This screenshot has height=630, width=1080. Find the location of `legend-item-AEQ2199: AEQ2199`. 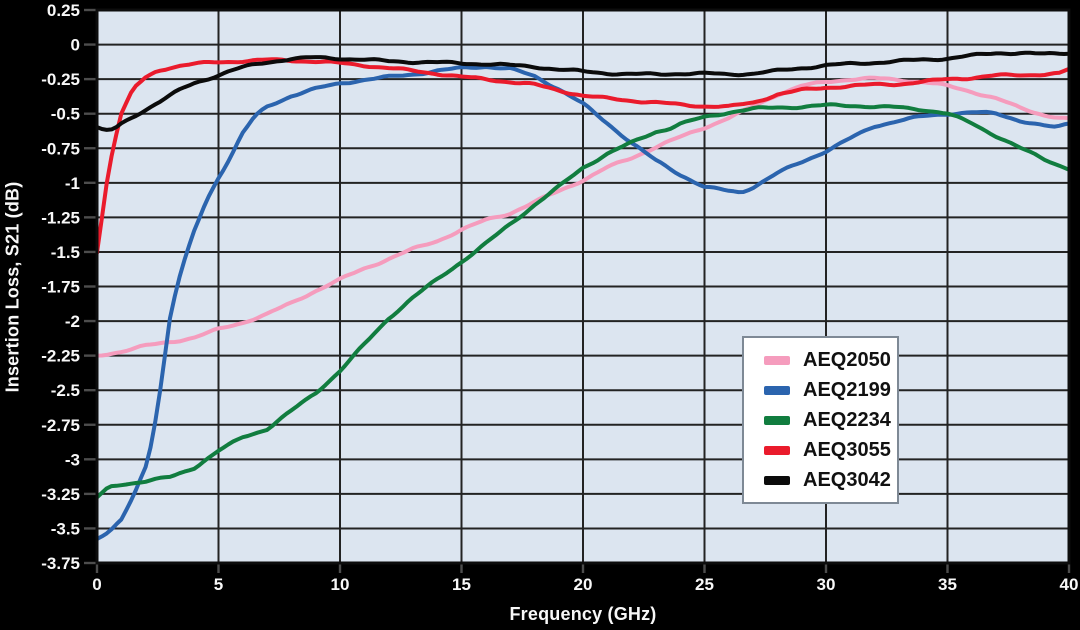

legend-item-AEQ2199: AEQ2199 is located at coordinates (830, 390).